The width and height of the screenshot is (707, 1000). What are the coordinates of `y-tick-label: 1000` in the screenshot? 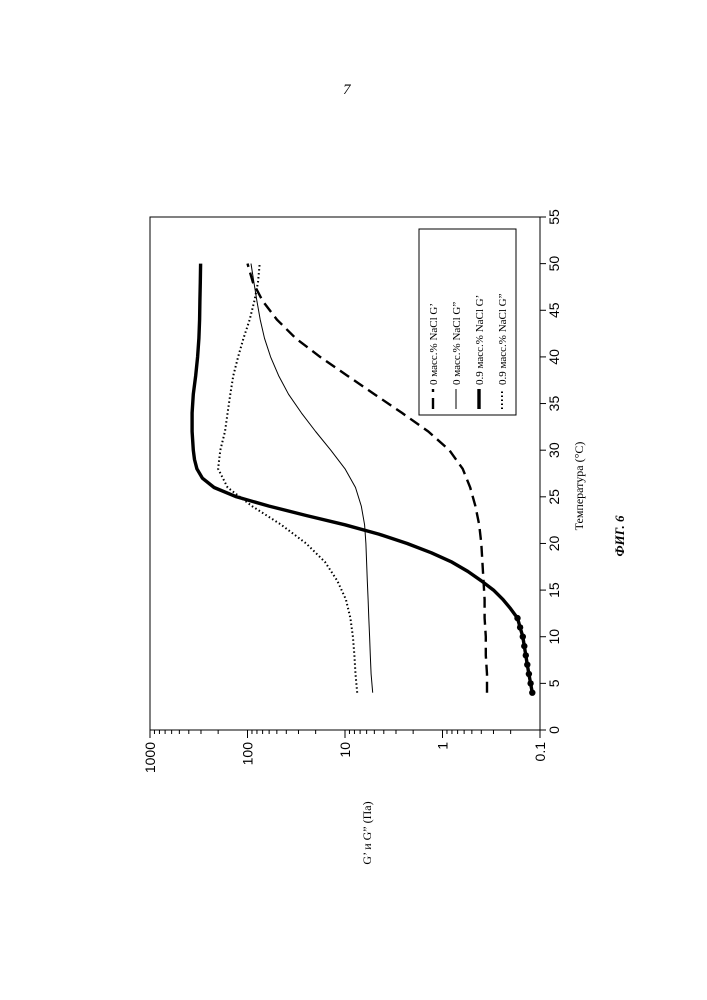 It's located at (150, 757).